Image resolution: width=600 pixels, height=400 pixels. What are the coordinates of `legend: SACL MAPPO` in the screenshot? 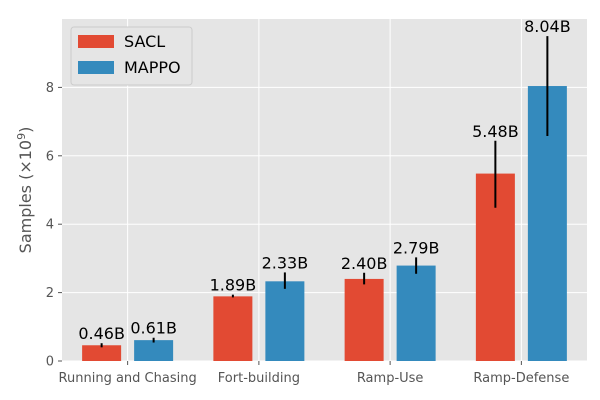 It's located at (131, 56).